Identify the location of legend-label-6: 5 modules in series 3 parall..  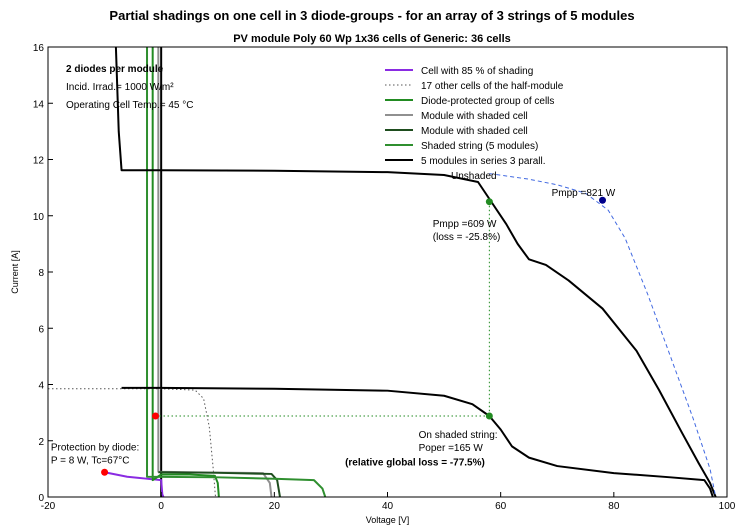
(483, 161).